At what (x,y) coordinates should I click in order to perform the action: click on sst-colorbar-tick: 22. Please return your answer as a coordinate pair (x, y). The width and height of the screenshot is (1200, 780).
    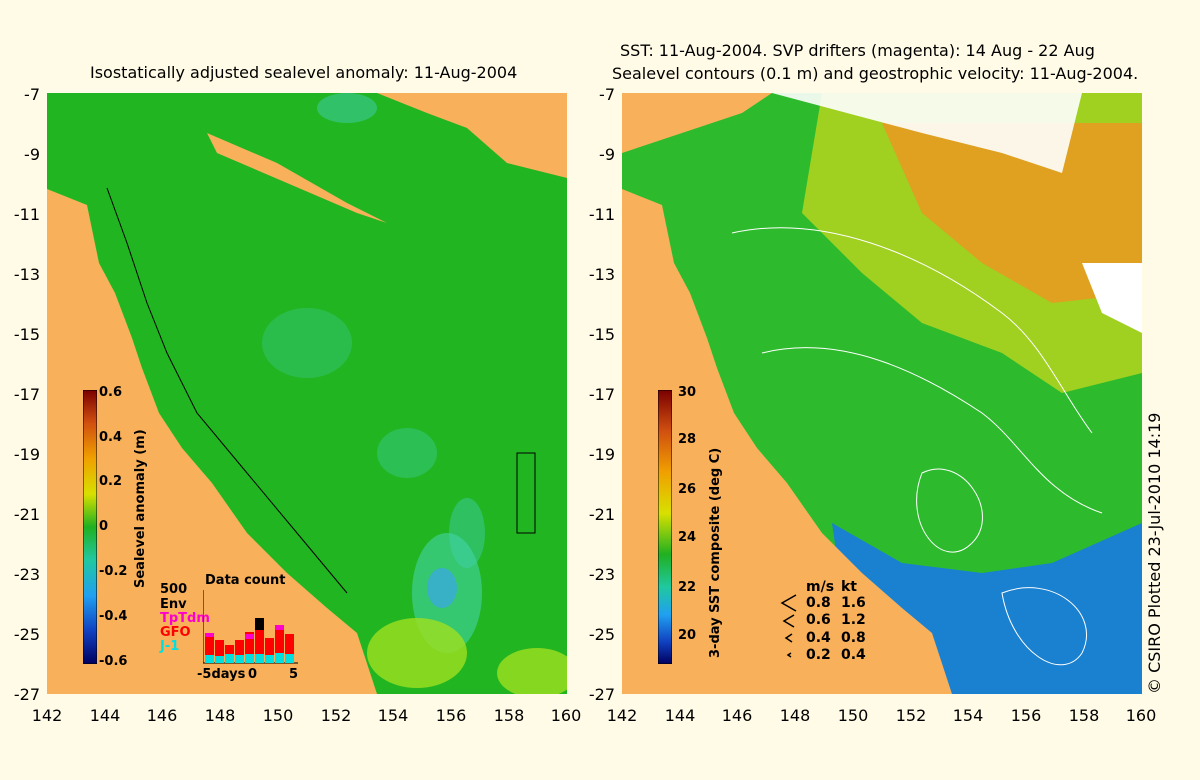
    Looking at the image, I should click on (687, 587).